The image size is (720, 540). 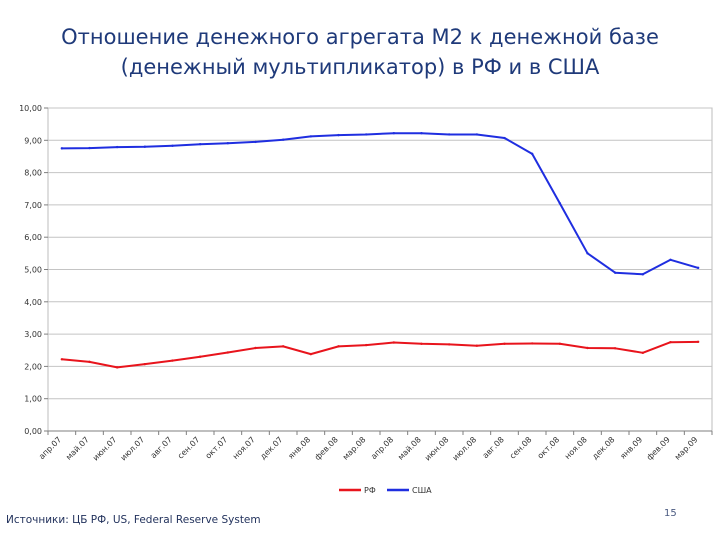 What do you see at coordinates (464, 448) in the screenshot?
I see `x-tick-label: июл.08` at bounding box center [464, 448].